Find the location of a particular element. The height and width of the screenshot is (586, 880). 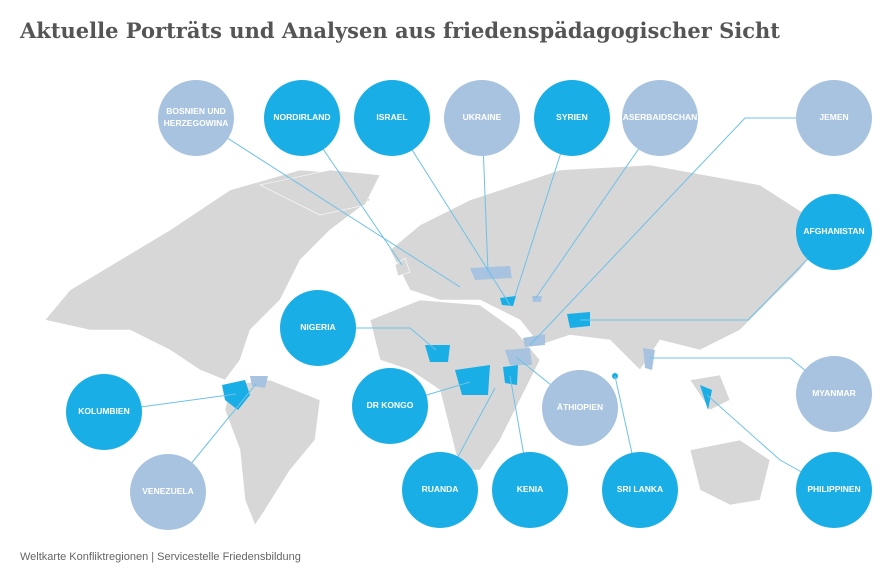

country-node: NORDIRLAND is located at coordinates (302, 118).